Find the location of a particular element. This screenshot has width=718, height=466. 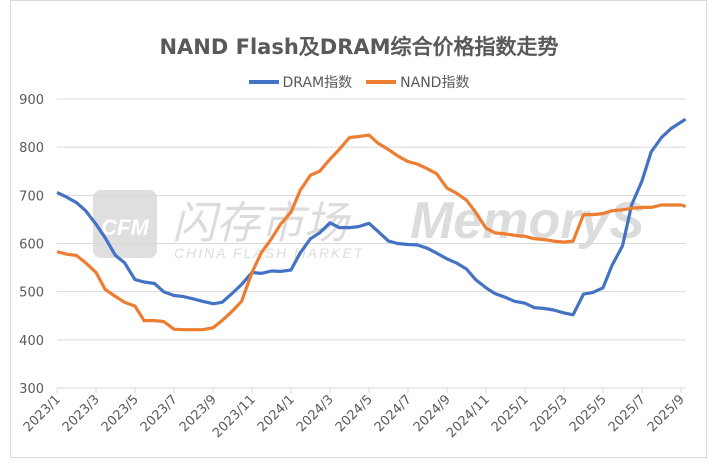

y-tick-label: 400 is located at coordinates (31, 341).